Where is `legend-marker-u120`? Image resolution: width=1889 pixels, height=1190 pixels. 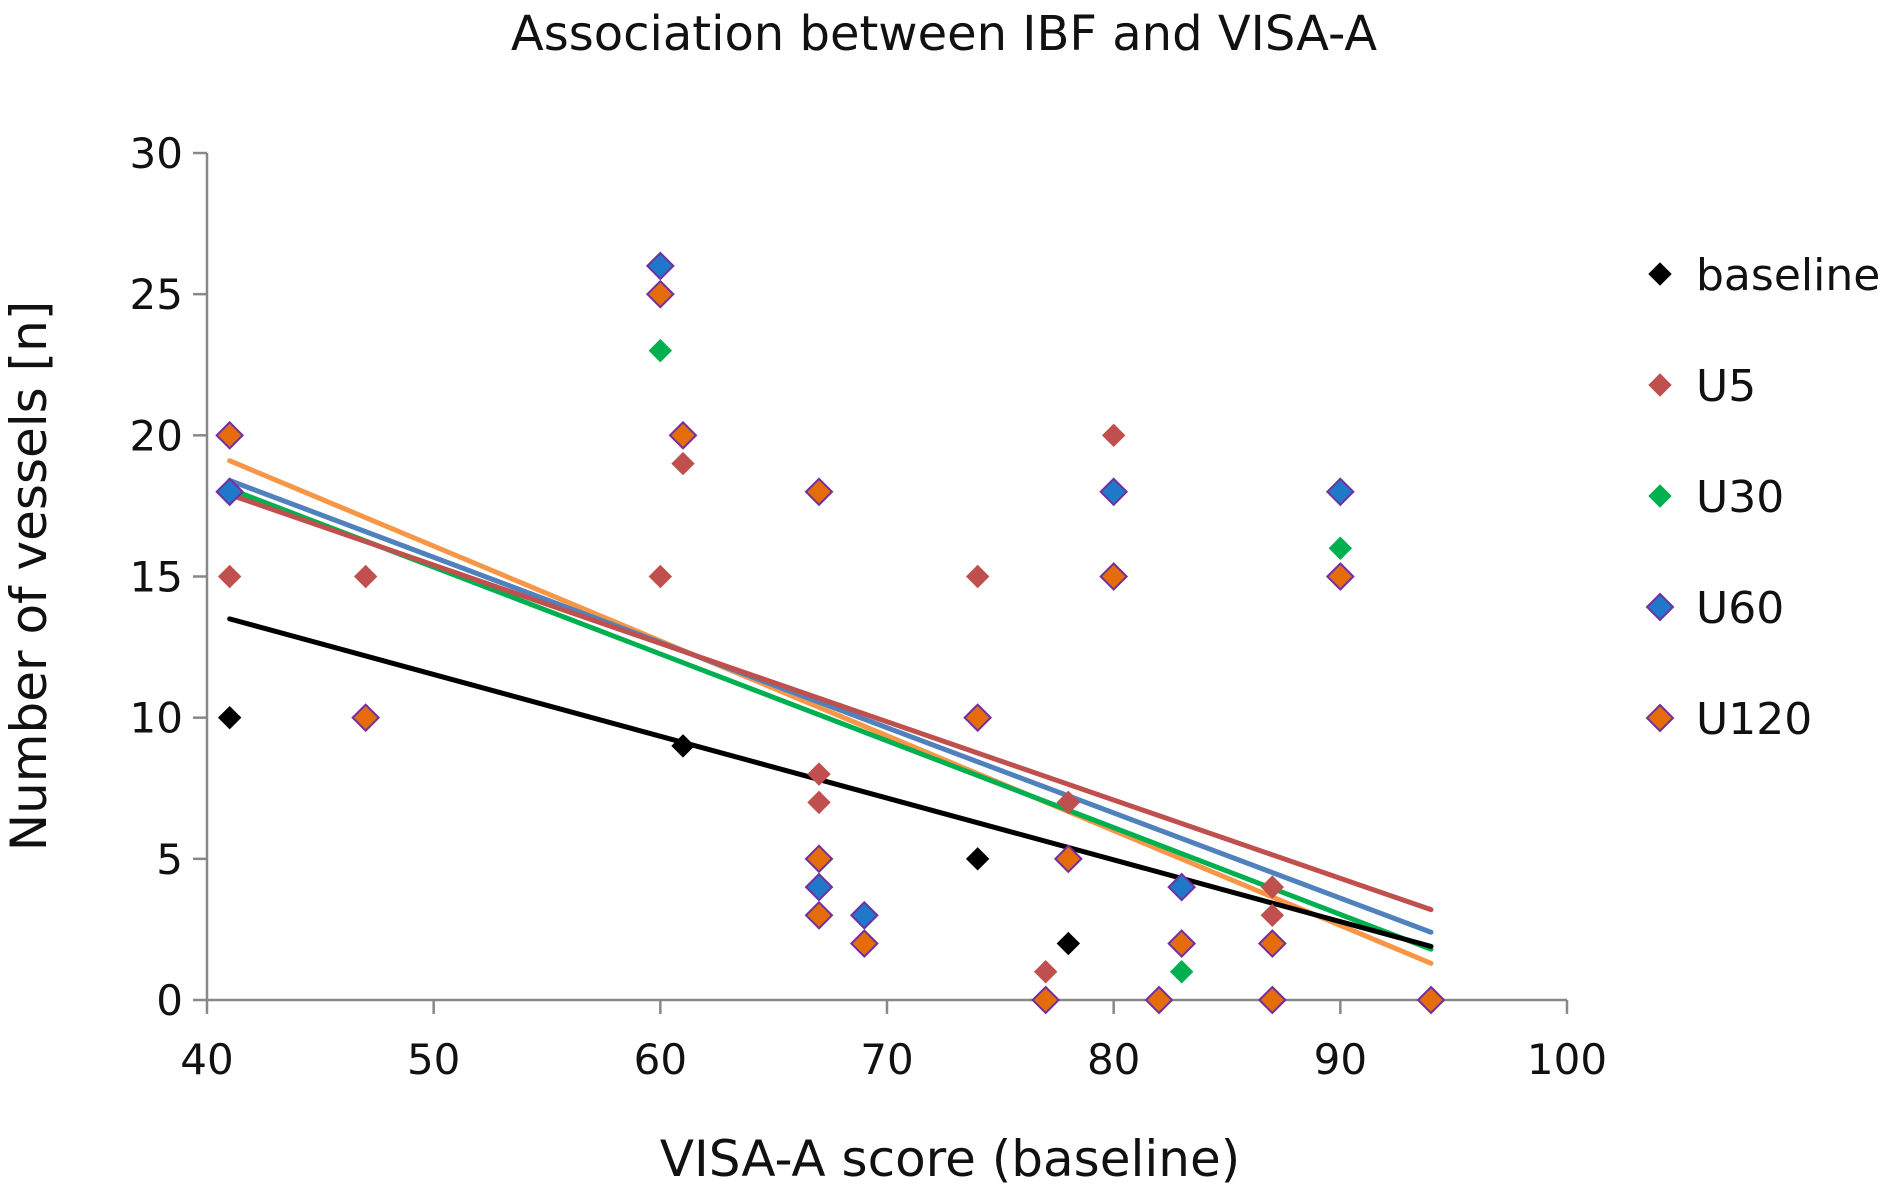 legend-marker-u120 is located at coordinates (1660, 718).